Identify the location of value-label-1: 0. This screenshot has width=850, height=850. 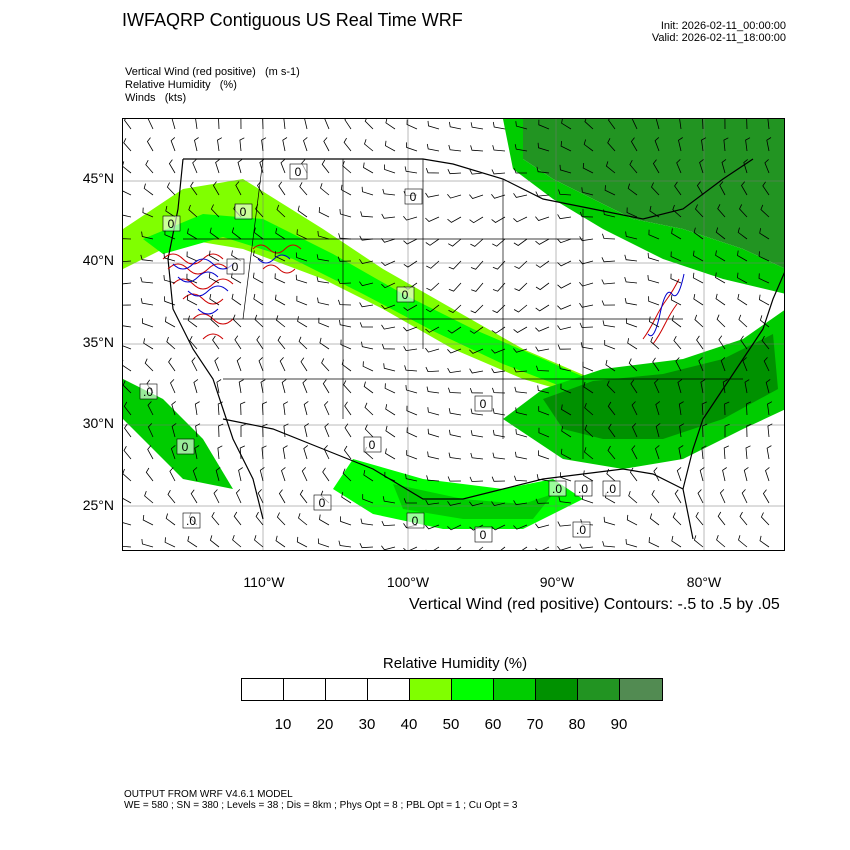
(243, 212).